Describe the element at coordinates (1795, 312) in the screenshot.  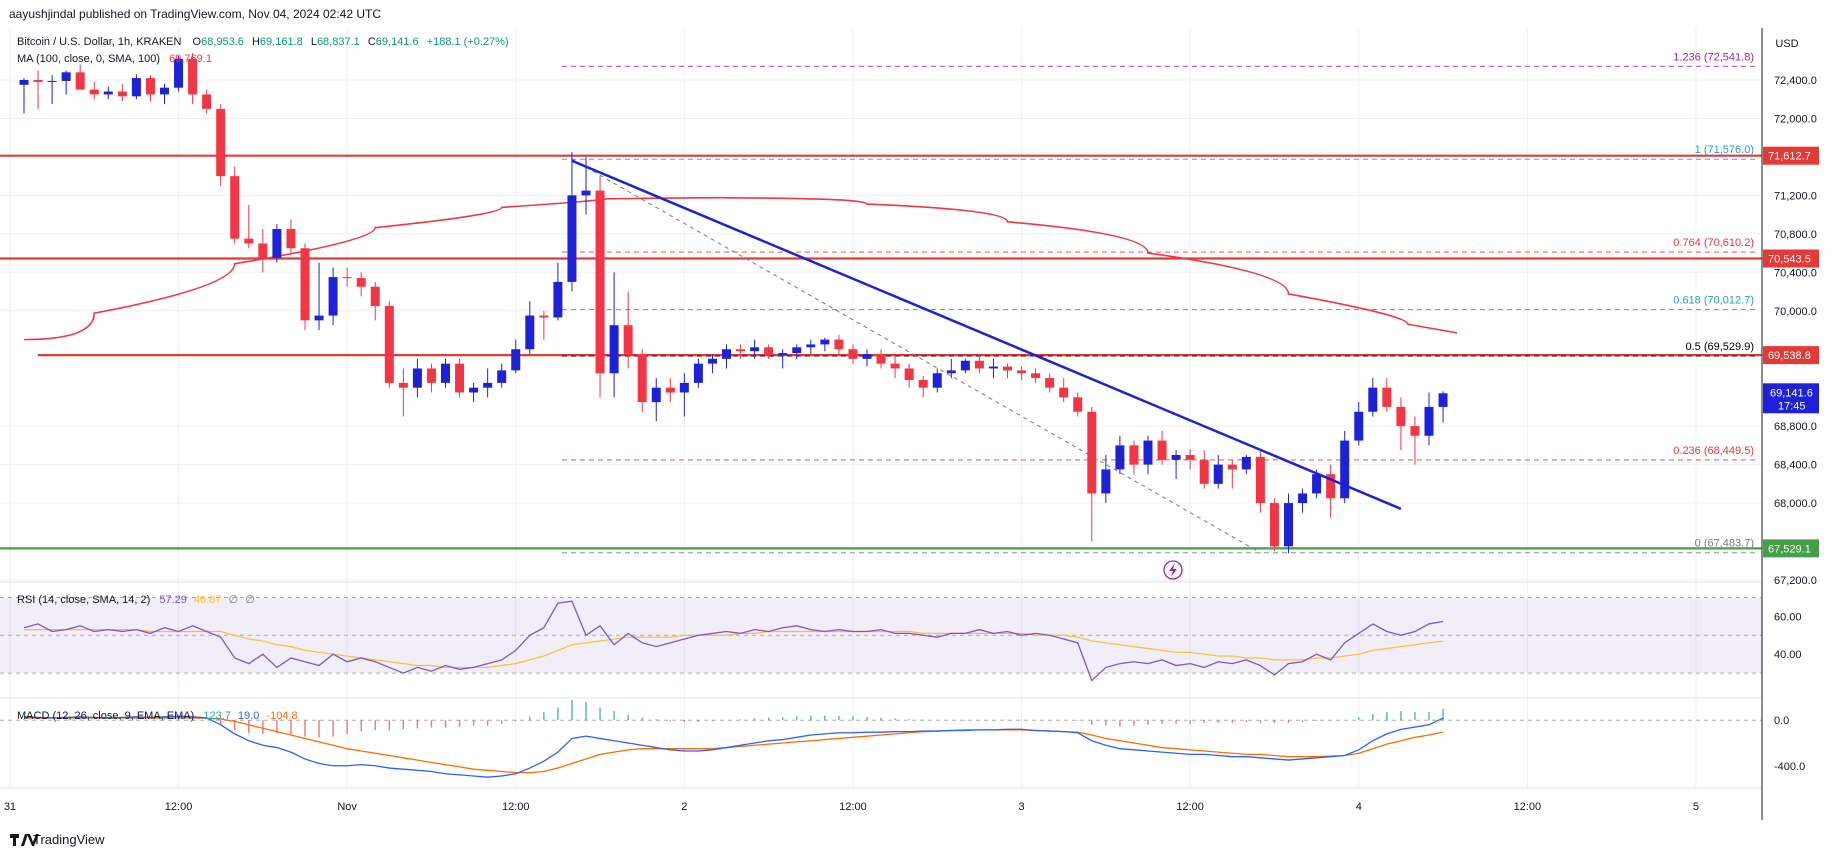
I see `price-tick-label: 70,000.0` at that location.